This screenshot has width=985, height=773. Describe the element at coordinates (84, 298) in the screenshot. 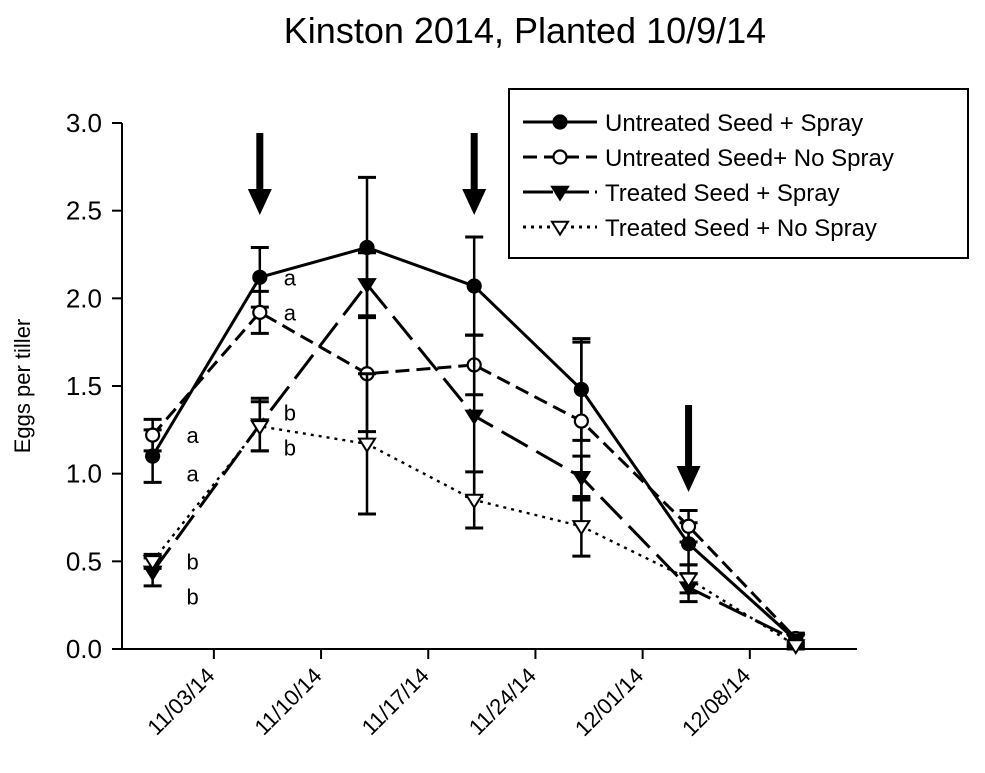

I see `y-tick-label: 2.0` at that location.